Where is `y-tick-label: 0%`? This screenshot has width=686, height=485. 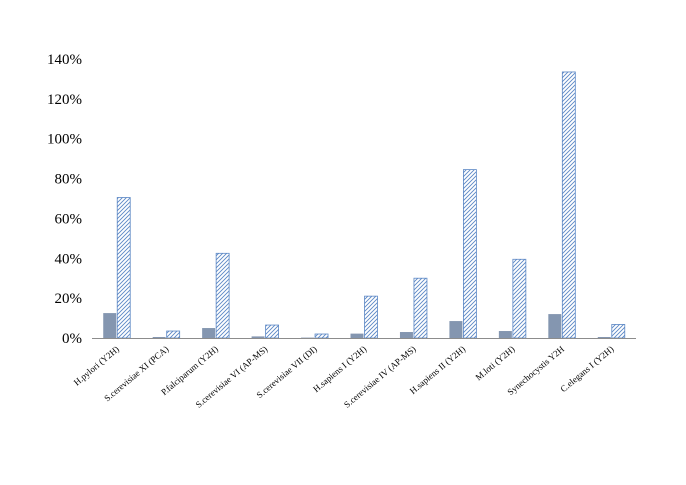
y-tick-label: 0% is located at coordinates (72, 339).